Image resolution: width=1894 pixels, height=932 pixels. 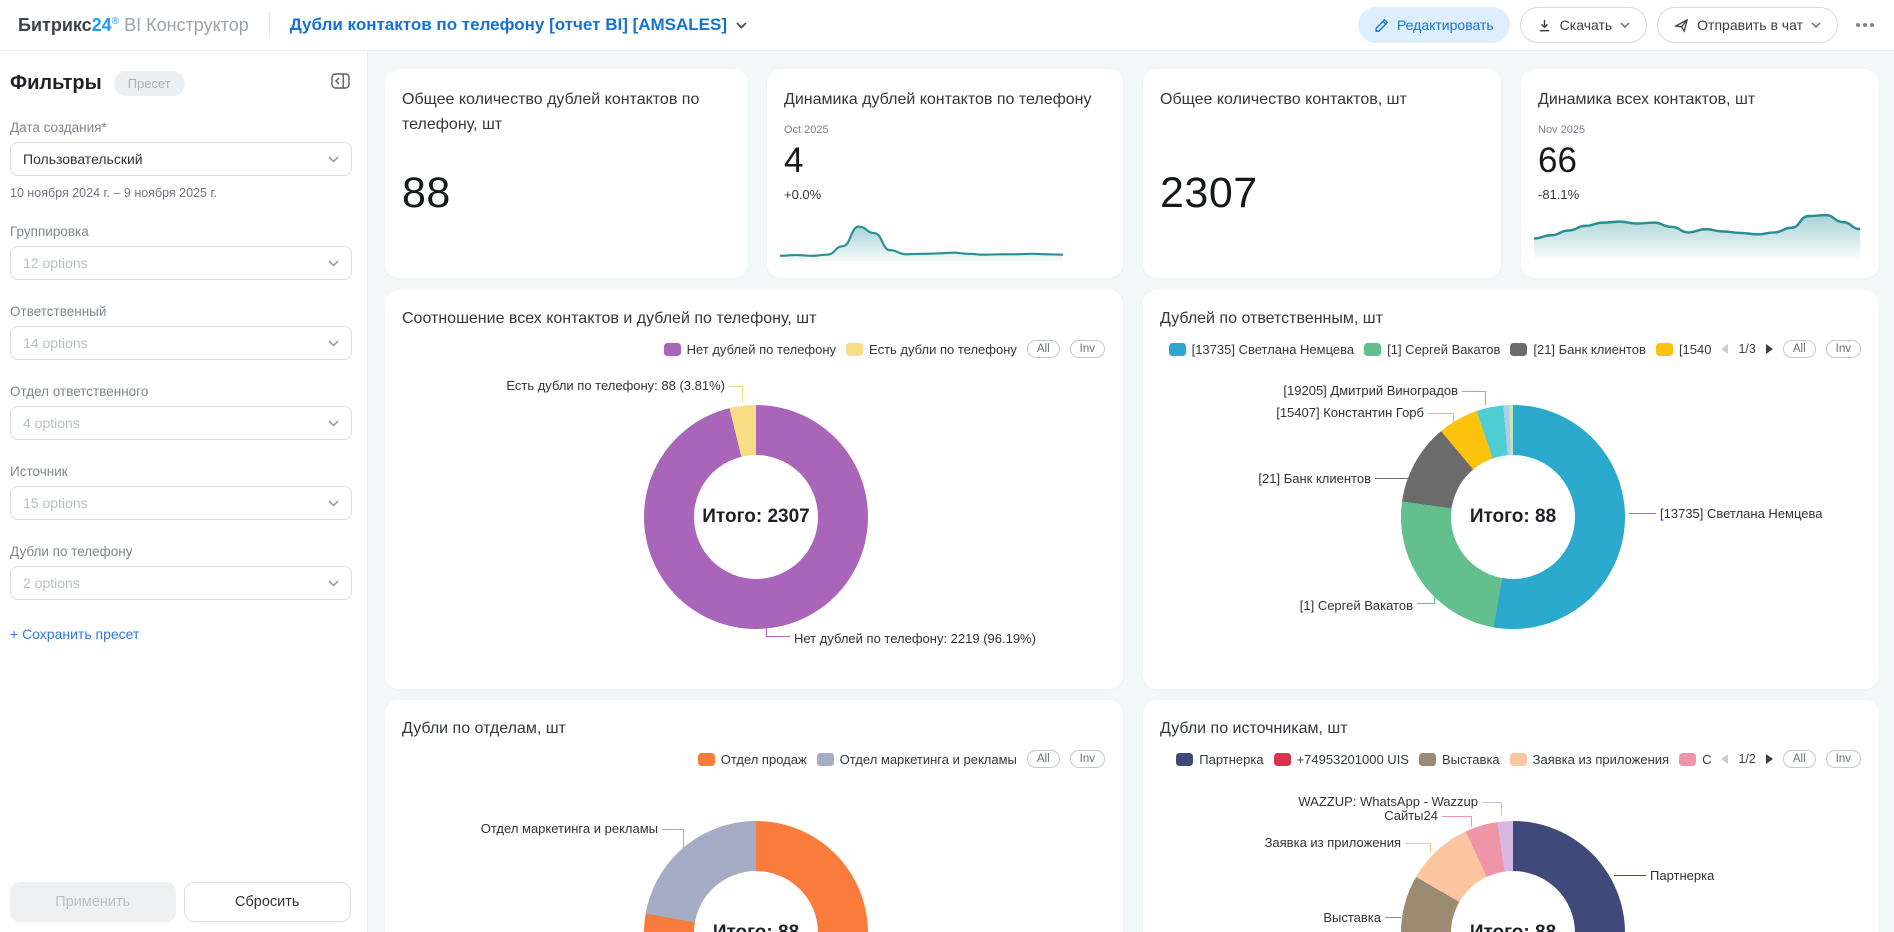 I want to click on legend-item: [1540, so click(x=1683, y=349).